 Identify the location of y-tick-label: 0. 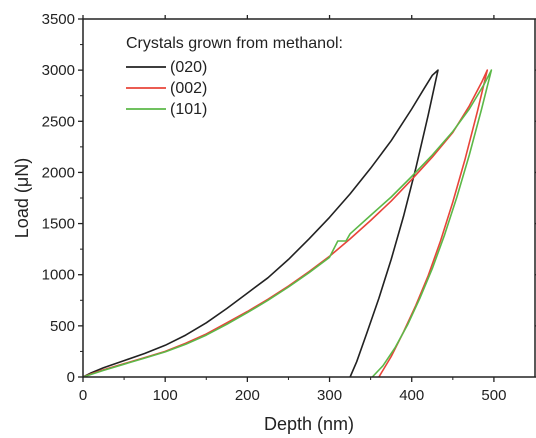
(71, 377).